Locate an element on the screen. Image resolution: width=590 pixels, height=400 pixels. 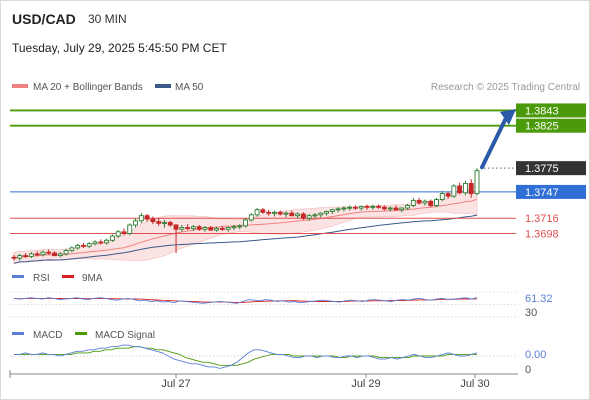
macd-panel: 0.00 0 is located at coordinates (278, 360).